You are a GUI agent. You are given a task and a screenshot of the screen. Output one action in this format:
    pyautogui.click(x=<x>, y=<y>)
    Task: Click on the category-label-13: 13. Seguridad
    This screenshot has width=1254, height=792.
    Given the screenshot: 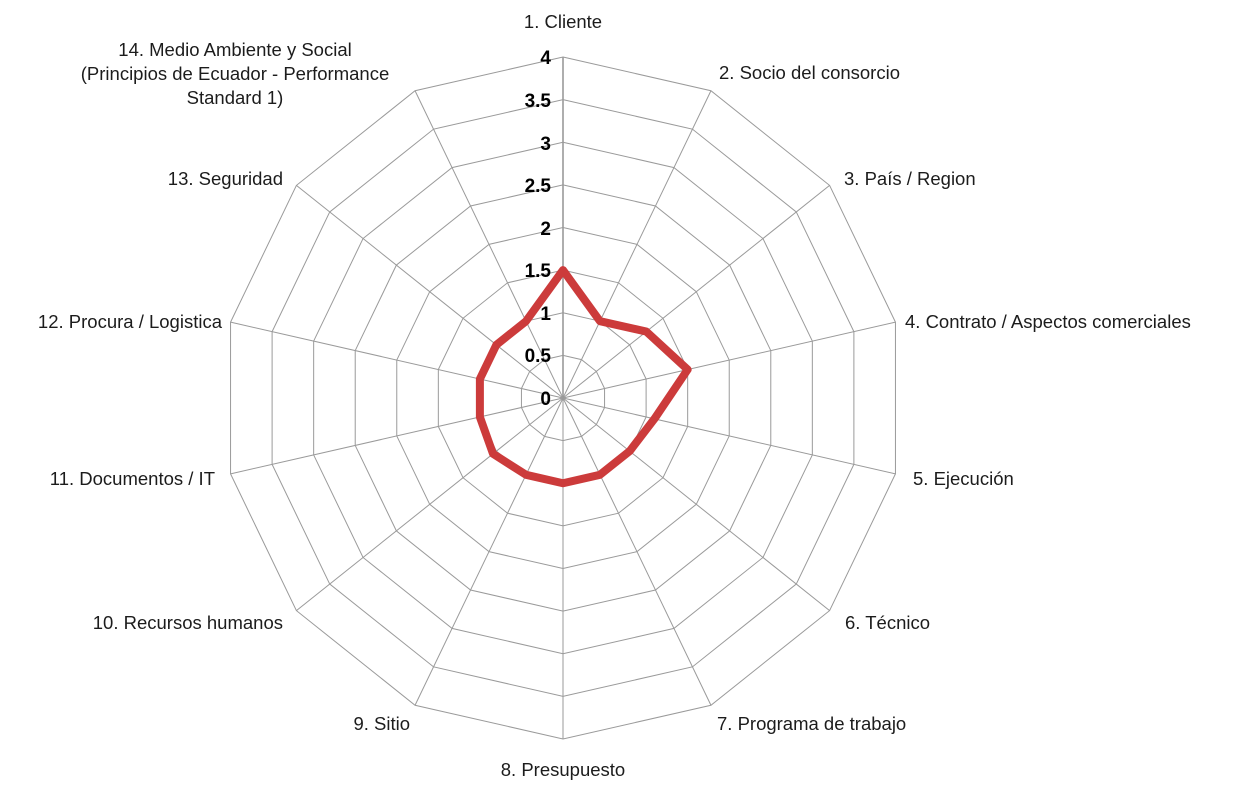 What is the action you would take?
    pyautogui.click(x=225, y=178)
    